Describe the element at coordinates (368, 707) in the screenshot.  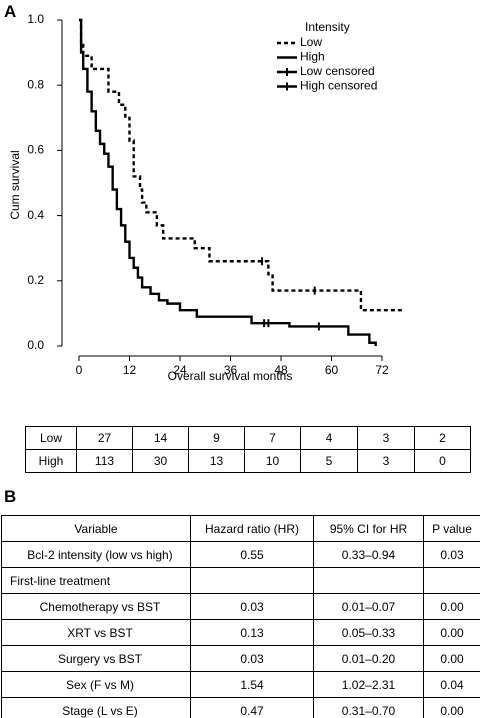
I see `table-cell: 0.31–0.70` at that location.